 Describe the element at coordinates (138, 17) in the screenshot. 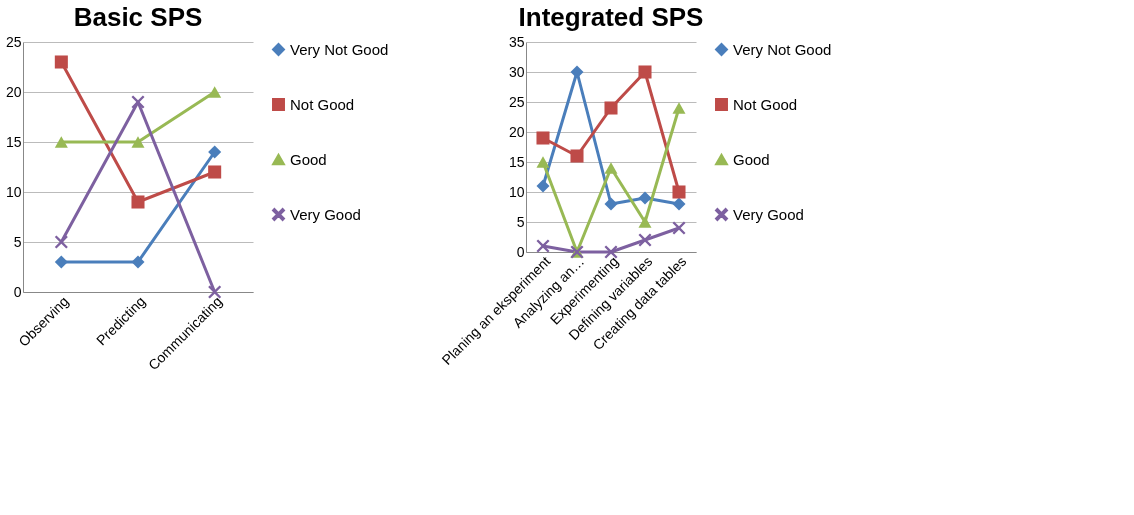

I see `chart-title: Basic SPS` at that location.